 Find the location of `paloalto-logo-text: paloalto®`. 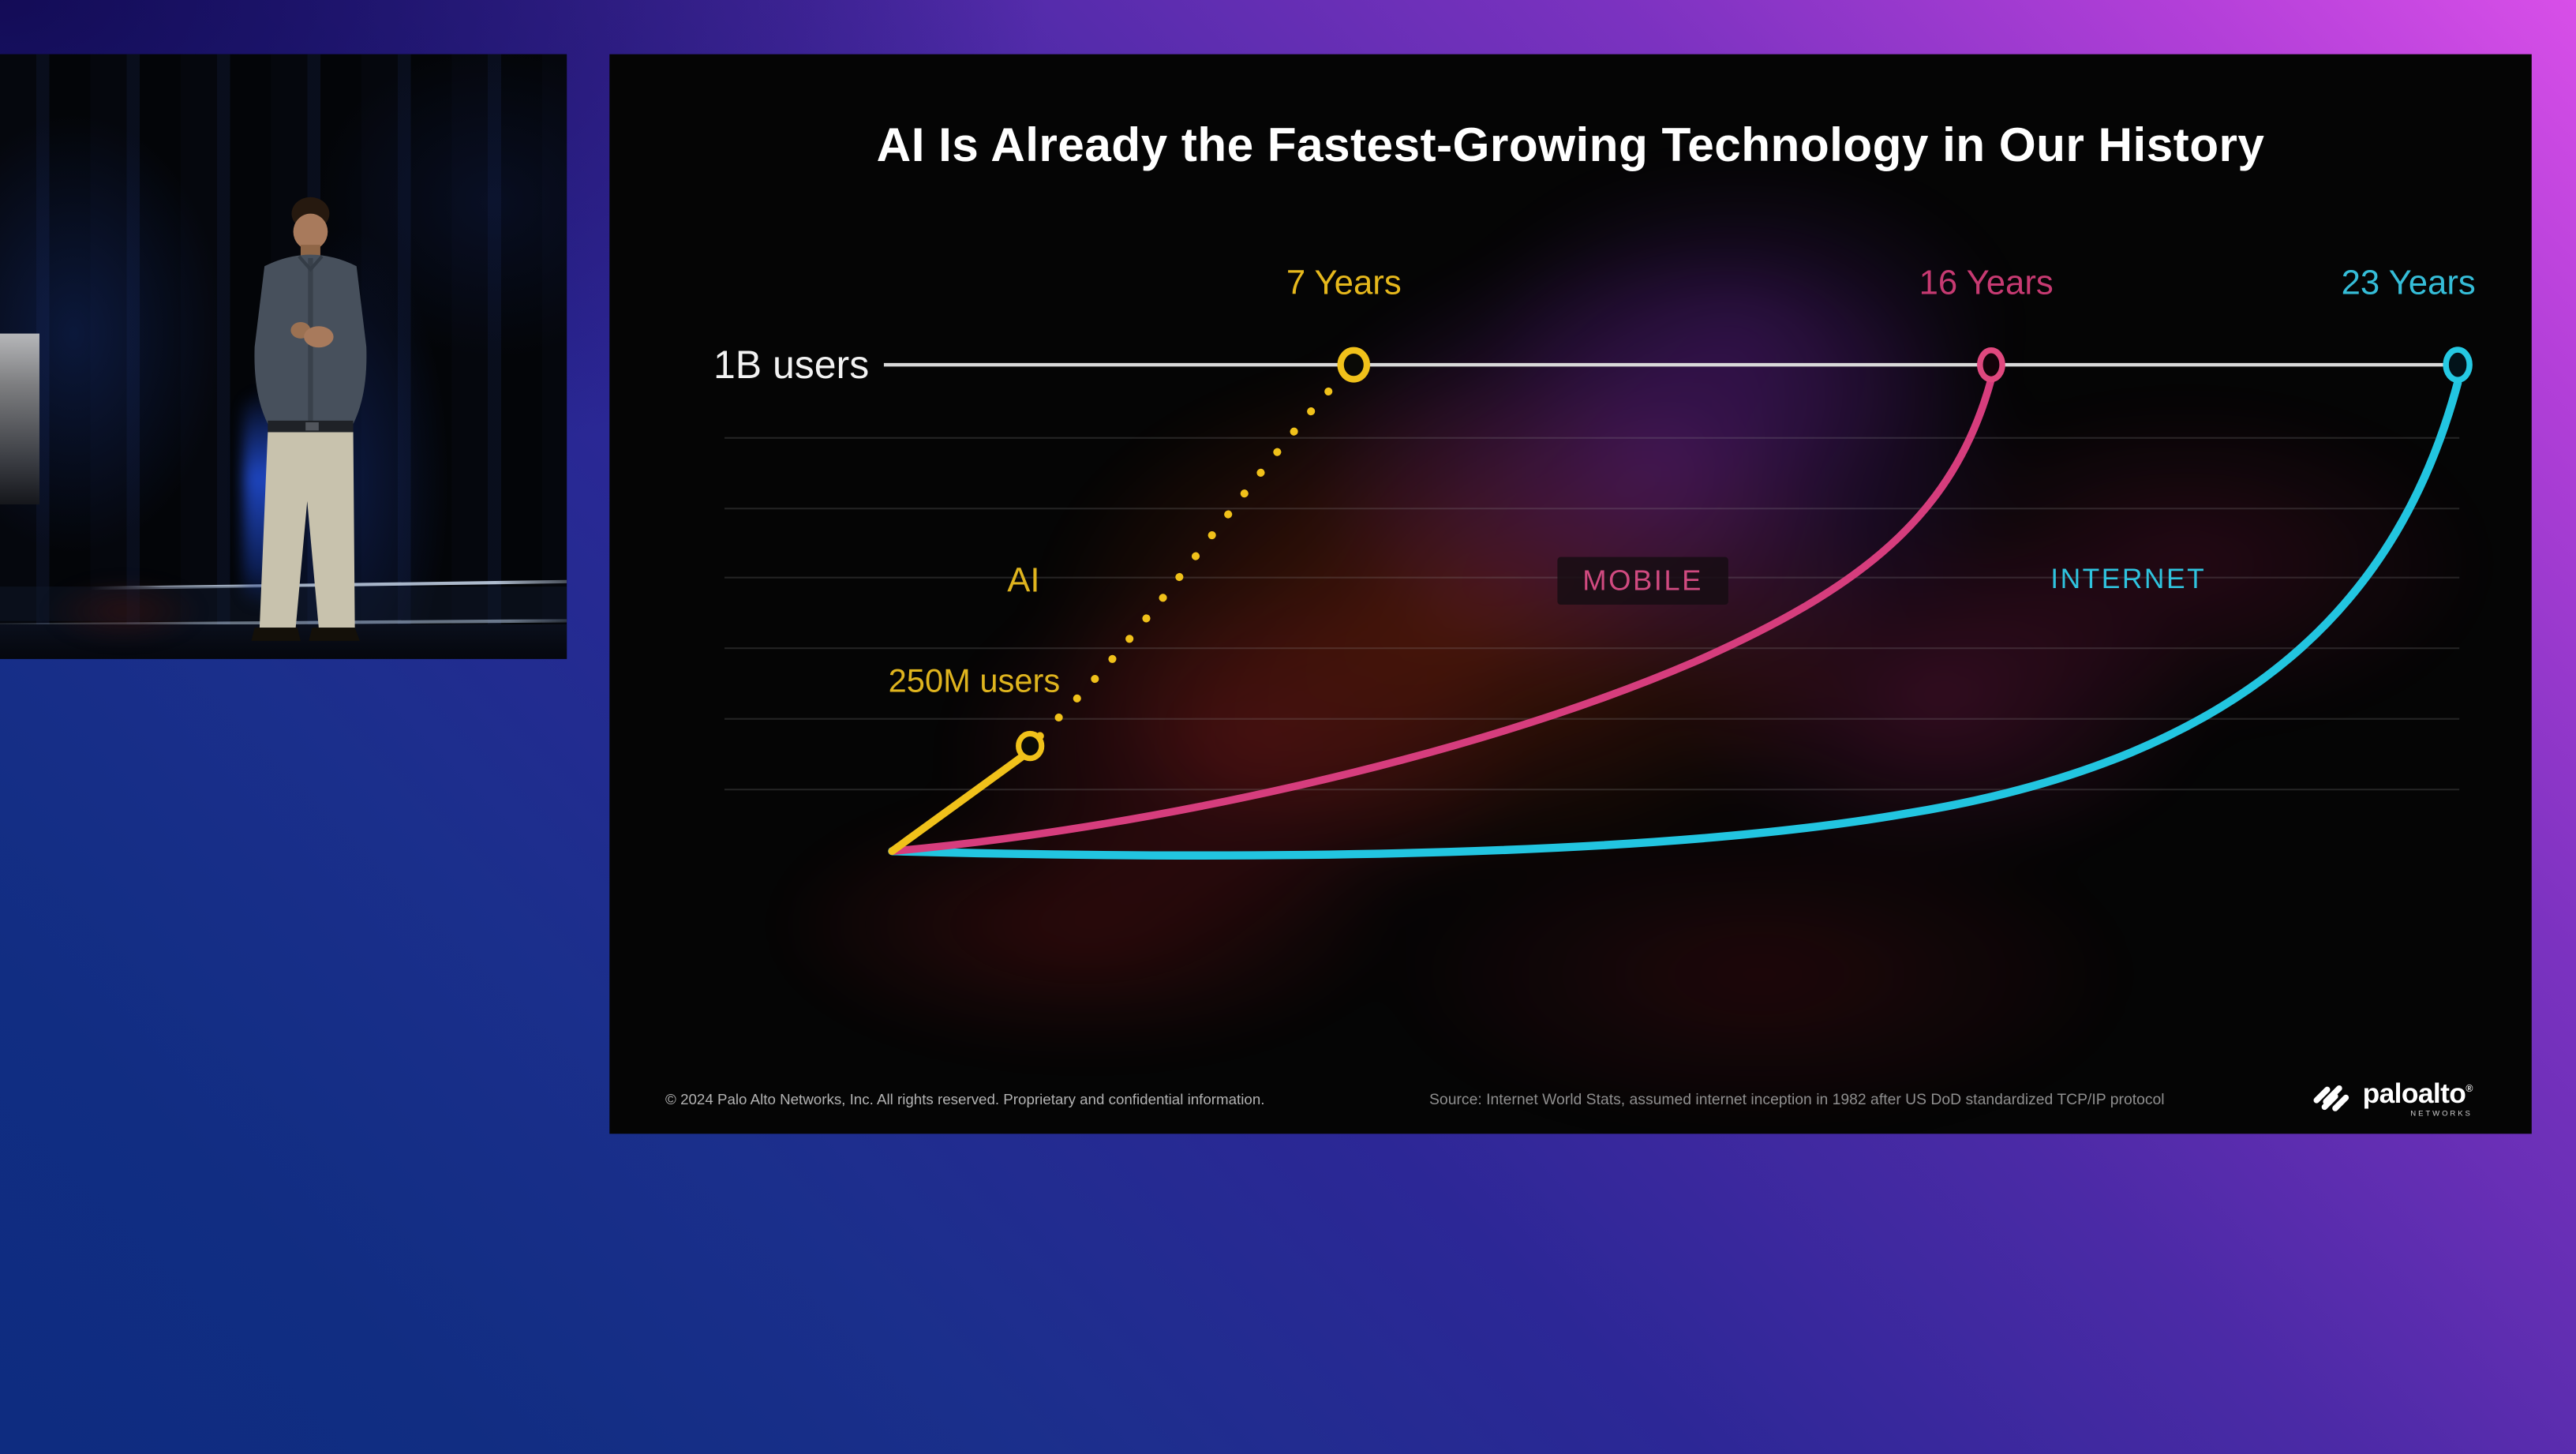

paloalto-logo-text: paloalto® is located at coordinates (2417, 1093).